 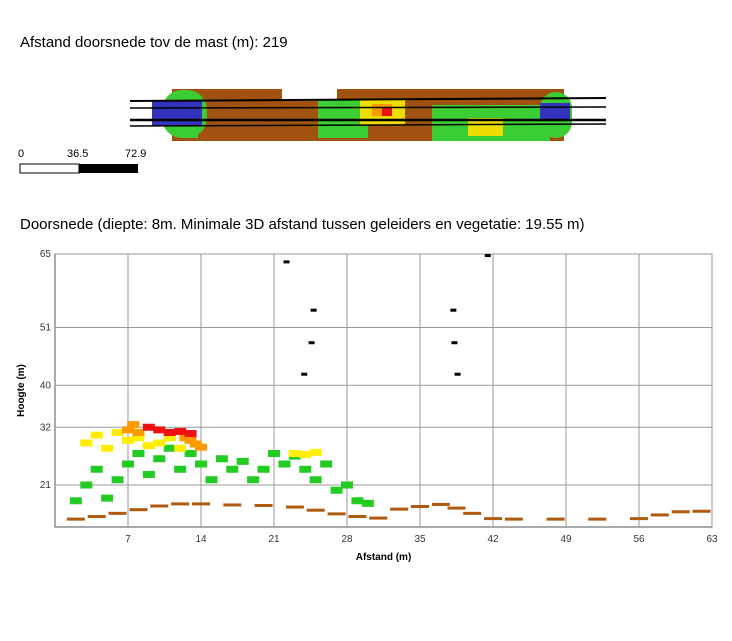 I want to click on y-tick-label: 40, so click(x=46, y=385).